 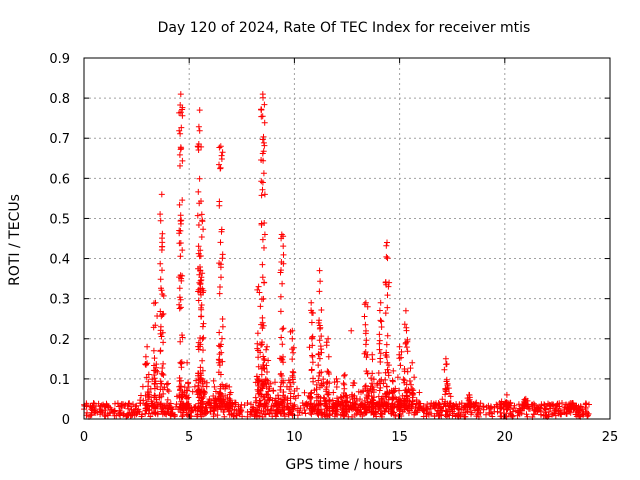 I want to click on y-tick-label: 0.5, so click(x=59, y=219).